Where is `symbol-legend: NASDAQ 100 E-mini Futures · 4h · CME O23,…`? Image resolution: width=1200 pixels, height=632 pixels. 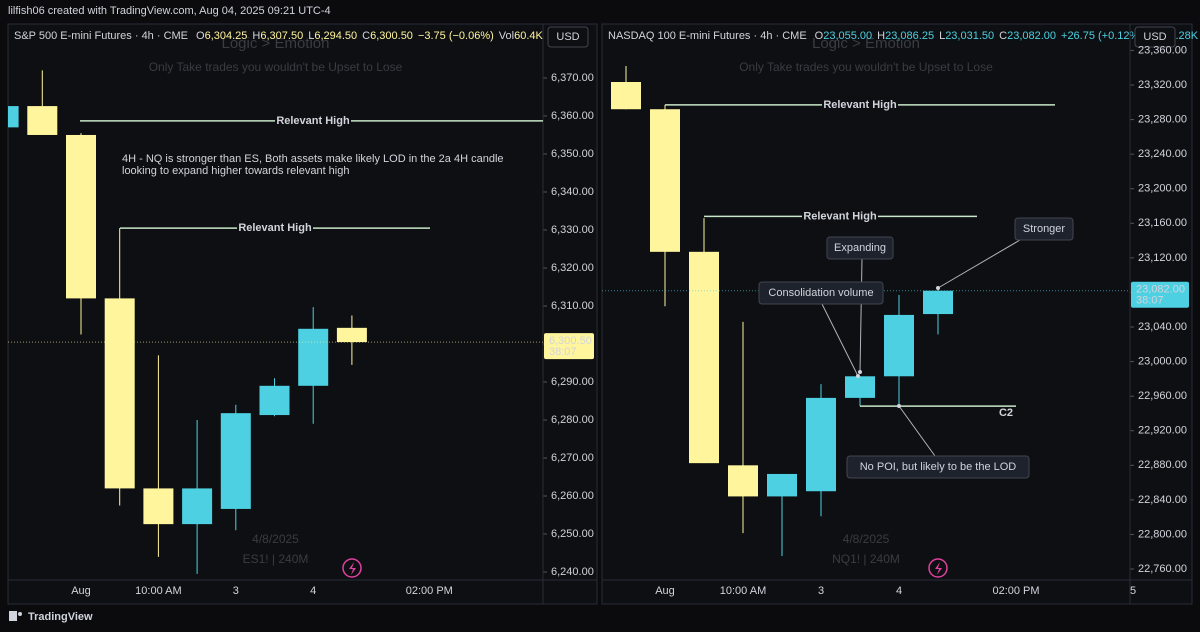 symbol-legend: NASDAQ 100 E-mini Futures · 4h · CME O23,… is located at coordinates (903, 36).